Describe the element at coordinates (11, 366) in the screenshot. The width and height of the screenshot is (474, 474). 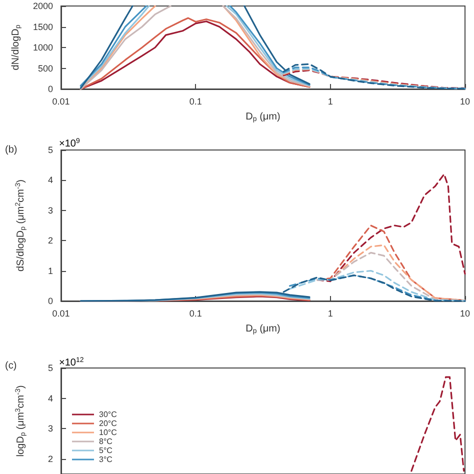
I see `chart-title: (c)` at that location.